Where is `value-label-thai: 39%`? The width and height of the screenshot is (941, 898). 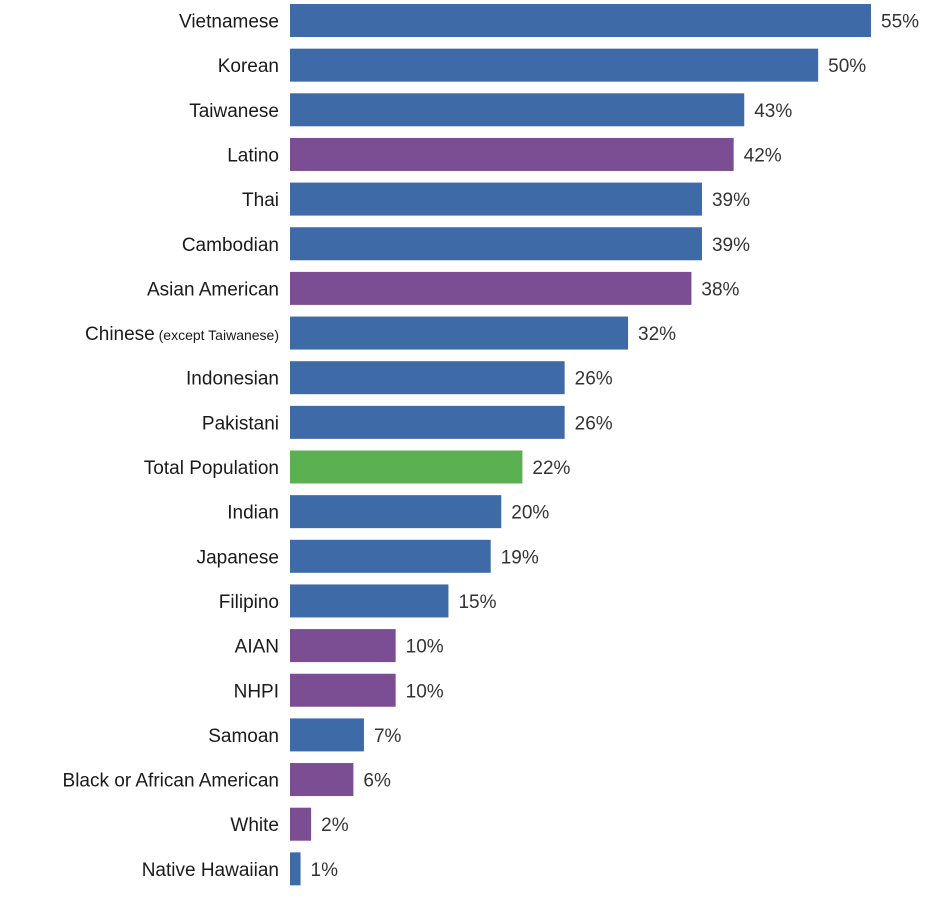 value-label-thai: 39% is located at coordinates (731, 200).